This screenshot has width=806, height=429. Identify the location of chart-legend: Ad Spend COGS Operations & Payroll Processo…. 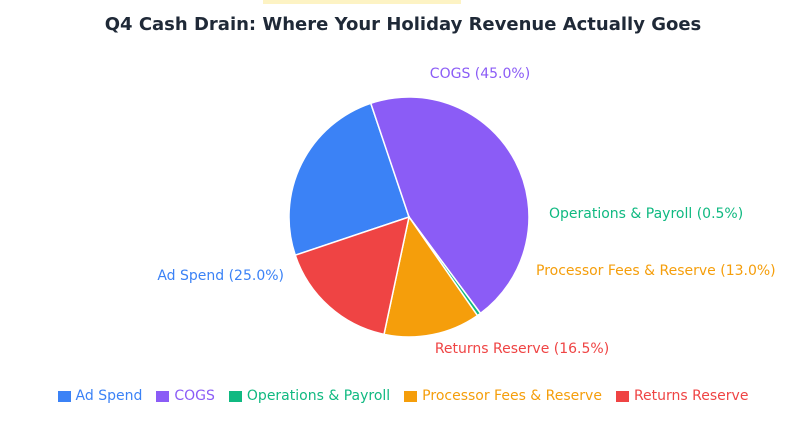
(403, 396).